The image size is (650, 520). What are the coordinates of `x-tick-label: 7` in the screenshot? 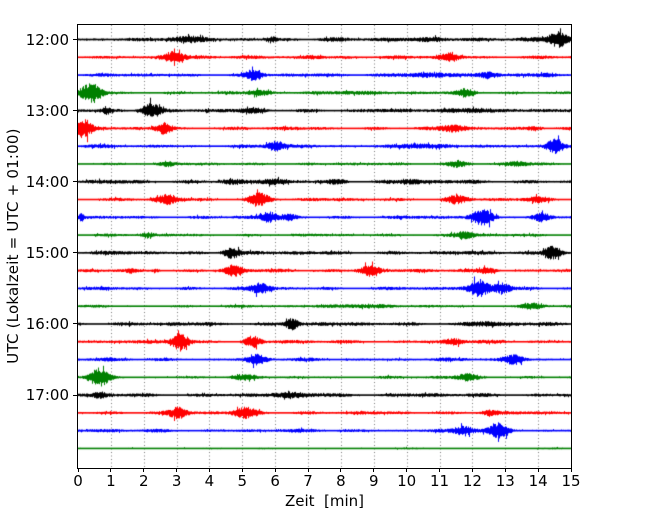 It's located at (308, 481).